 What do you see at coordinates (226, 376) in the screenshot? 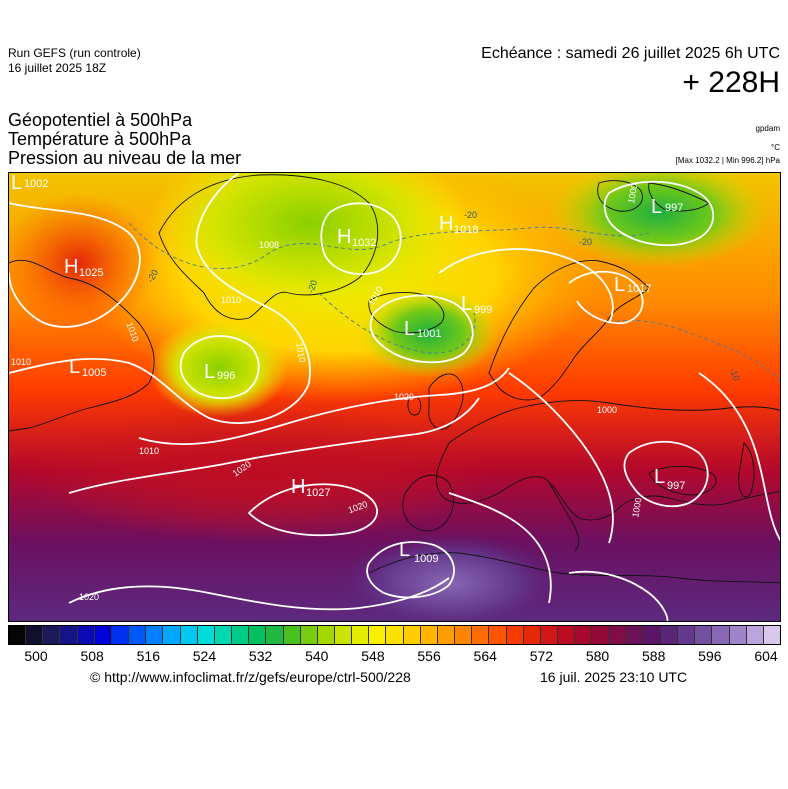
I see `low-value: 996` at bounding box center [226, 376].